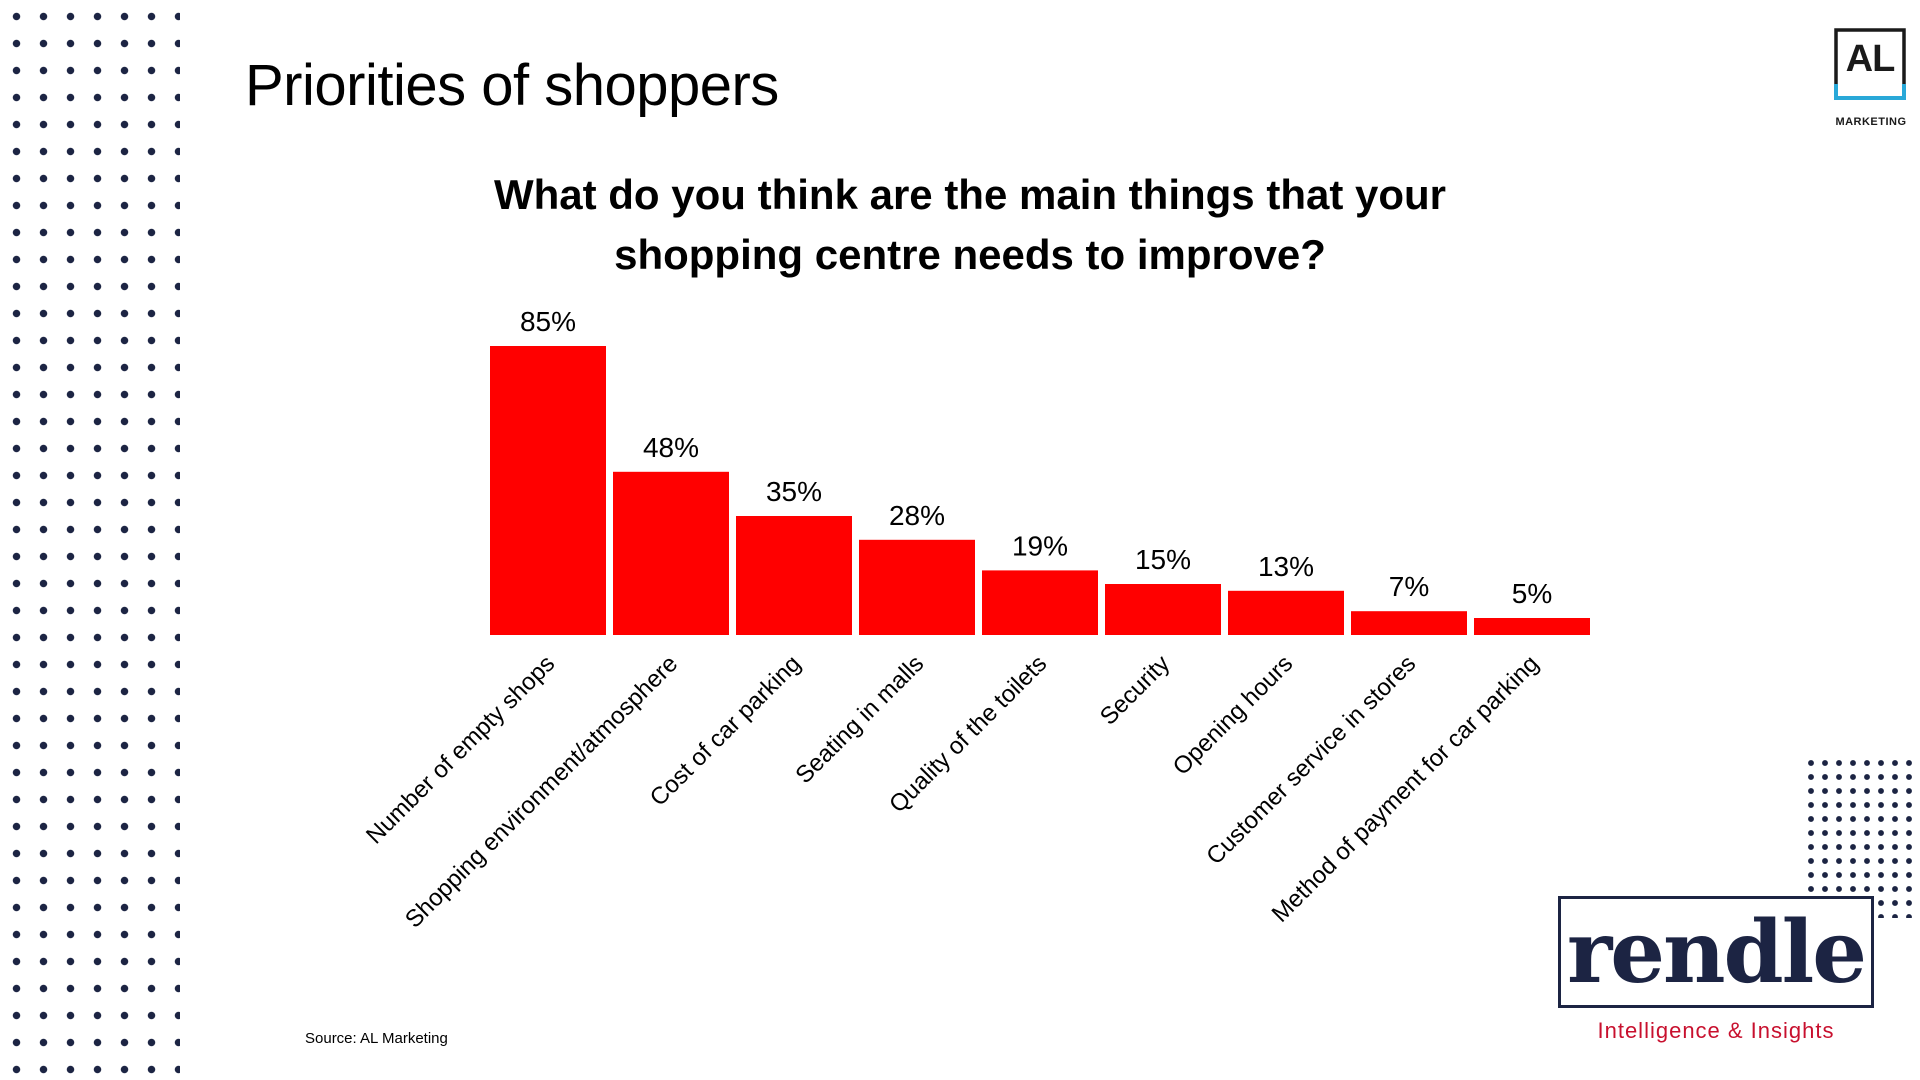 This screenshot has height=1080, width=1920. I want to click on value-label-7: 7%, so click(1409, 586).